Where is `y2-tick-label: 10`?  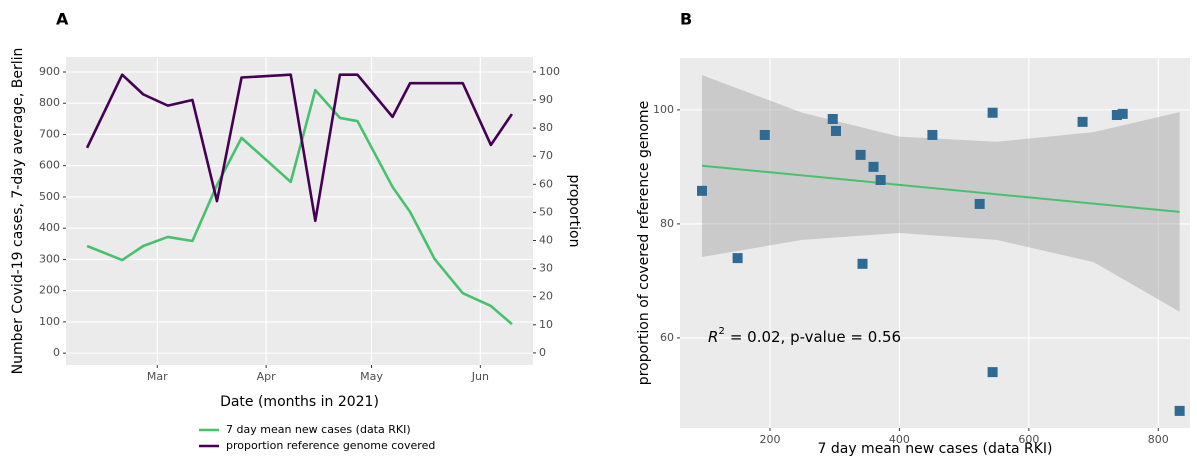 y2-tick-label: 10 is located at coordinates (546, 324).